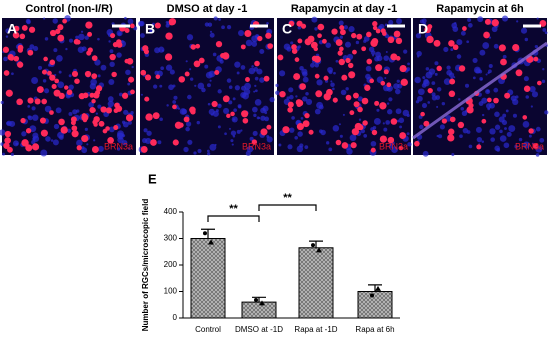  What do you see at coordinates (207, 9) in the screenshot?
I see `panel-title: DMSO at day -1` at bounding box center [207, 9].